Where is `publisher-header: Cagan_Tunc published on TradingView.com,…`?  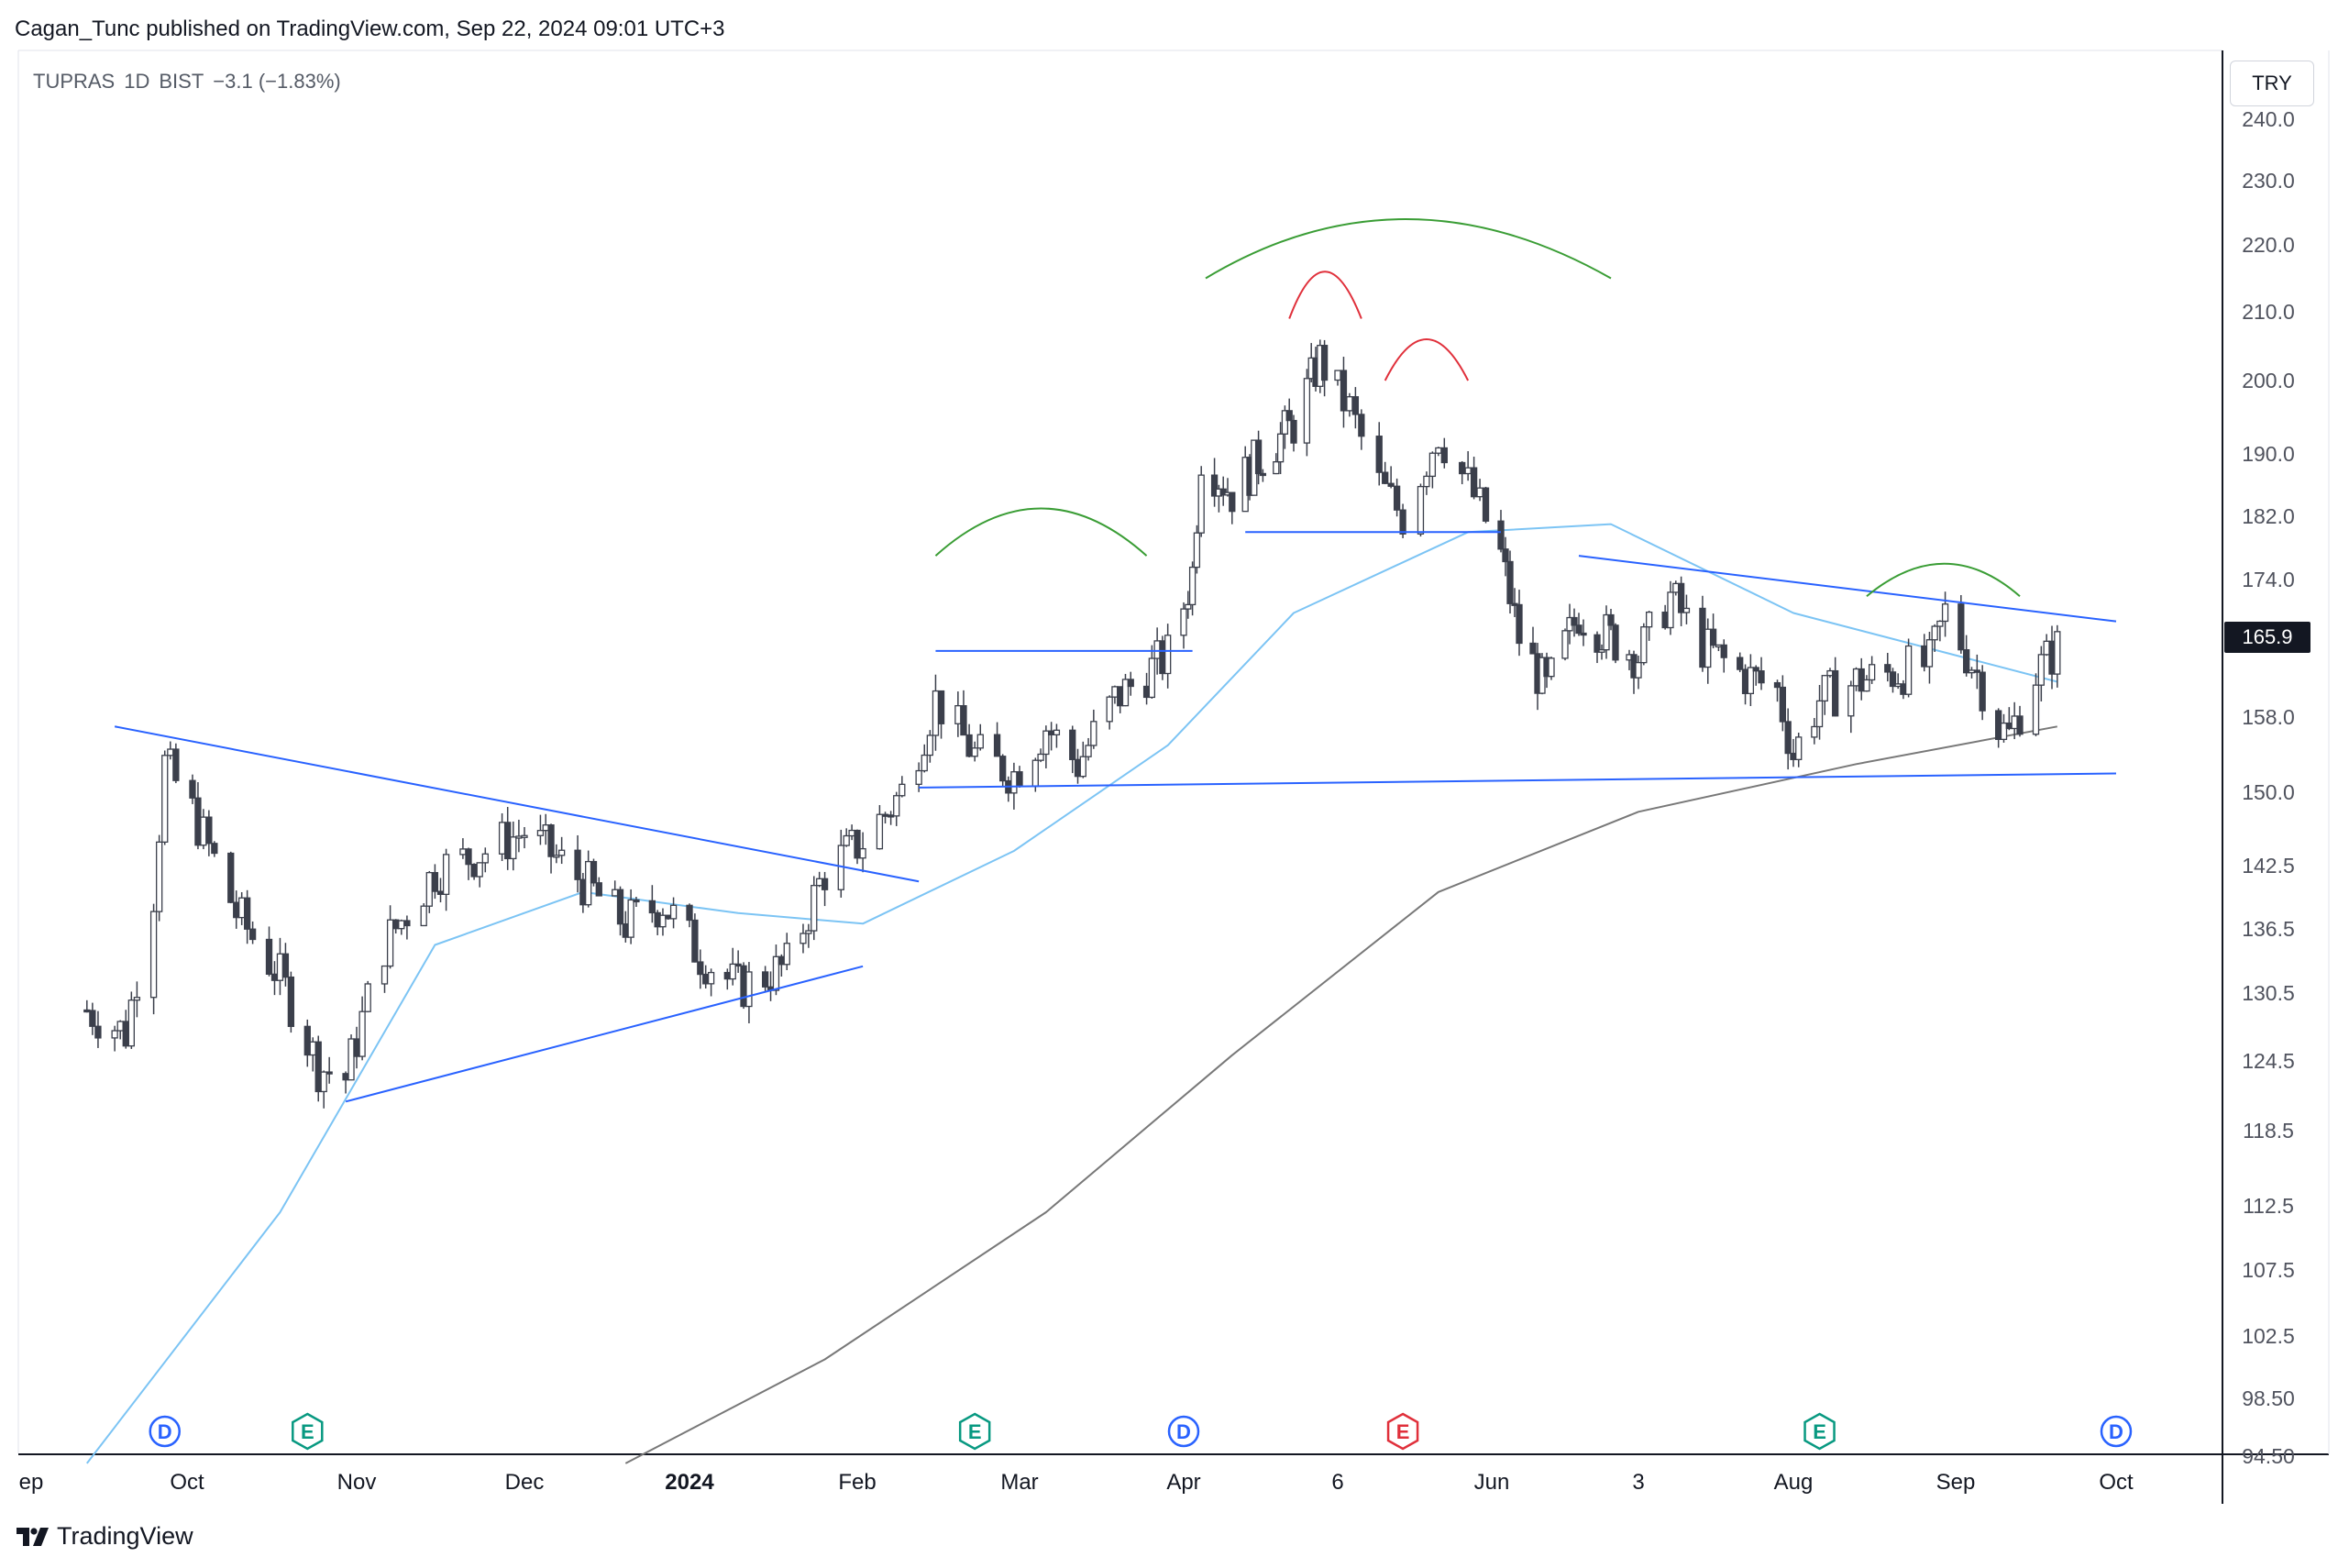 publisher-header: Cagan_Tunc published on TradingView.com,… is located at coordinates (370, 29).